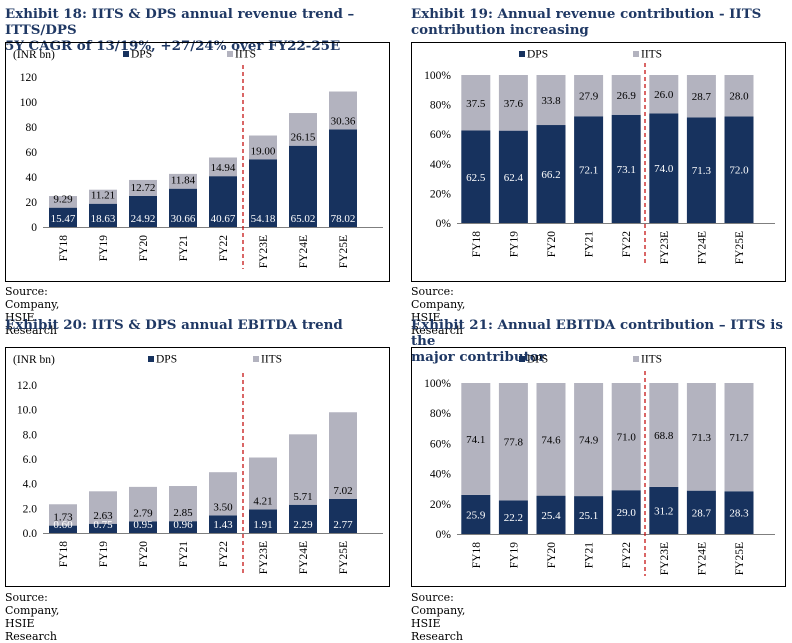 This screenshot has width=792, height=643. Describe the element at coordinates (263, 219) in the screenshot. I see `ex18-label-dps-FY23E: 54.18` at that location.